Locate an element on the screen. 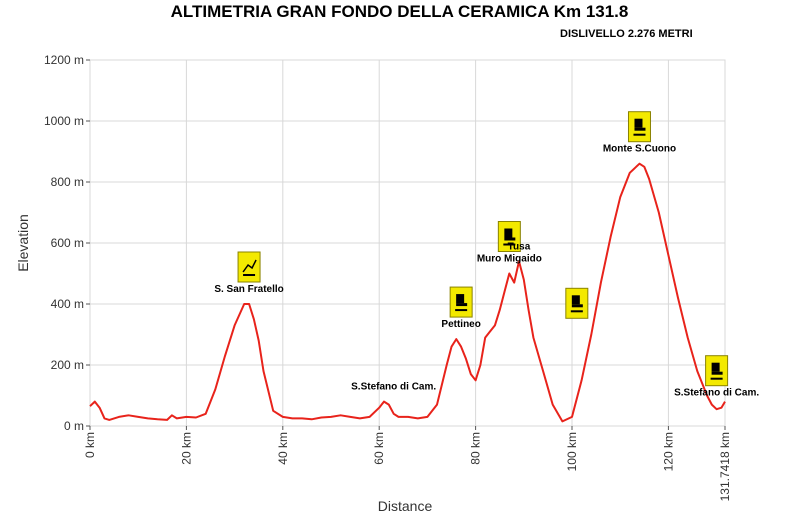 This screenshot has width=799, height=514. y-tick-label: 200 m is located at coordinates (67, 365).